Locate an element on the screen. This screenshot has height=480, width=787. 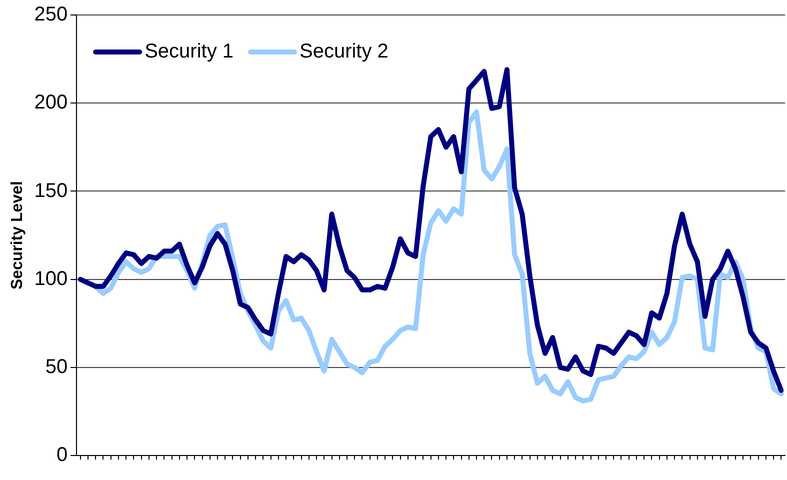
legend-label: Security 2 is located at coordinates (343, 51).